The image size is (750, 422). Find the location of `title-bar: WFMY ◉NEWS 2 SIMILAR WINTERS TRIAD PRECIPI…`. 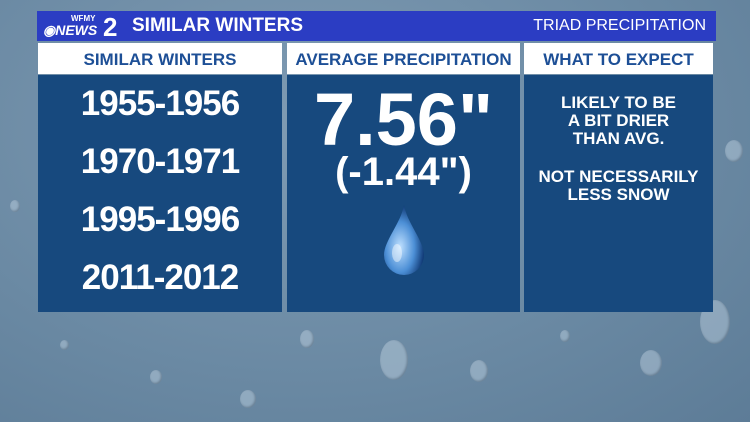

title-bar: WFMY ◉NEWS 2 SIMILAR WINTERS TRIAD PRECIPI… is located at coordinates (376, 26).